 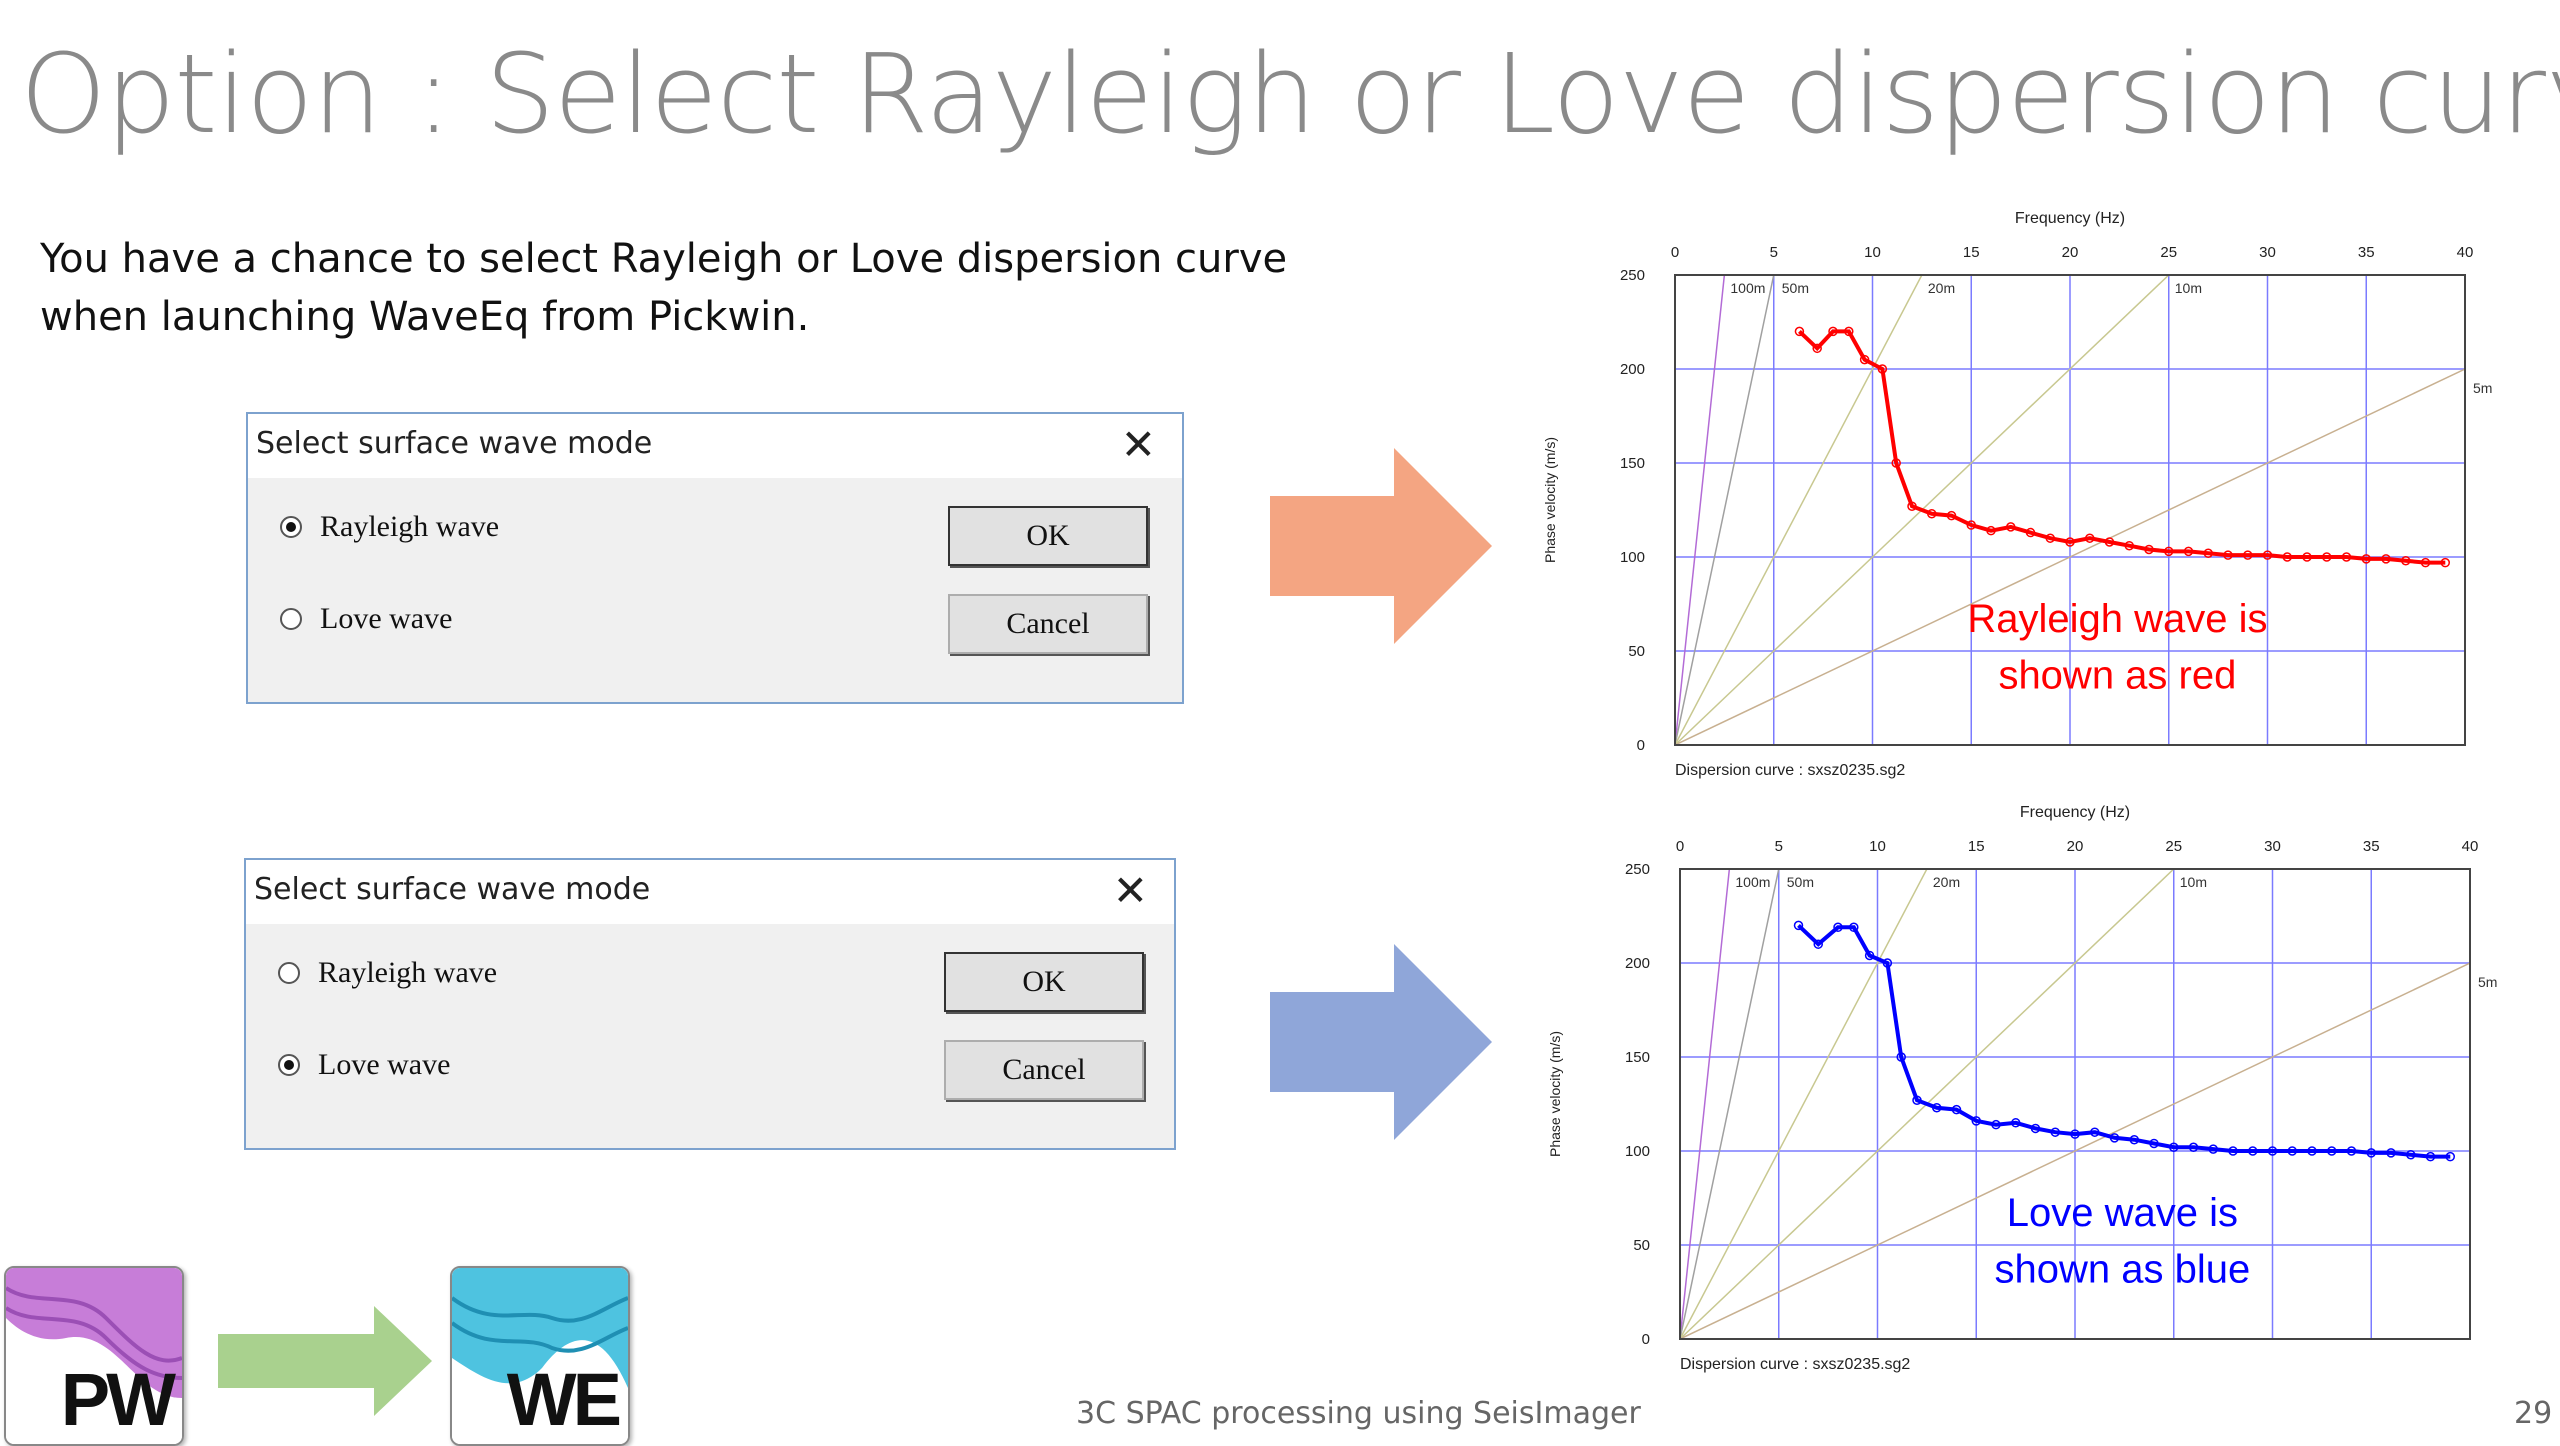 I want to click on x-tick-label: 20, so click(x=2075, y=846).